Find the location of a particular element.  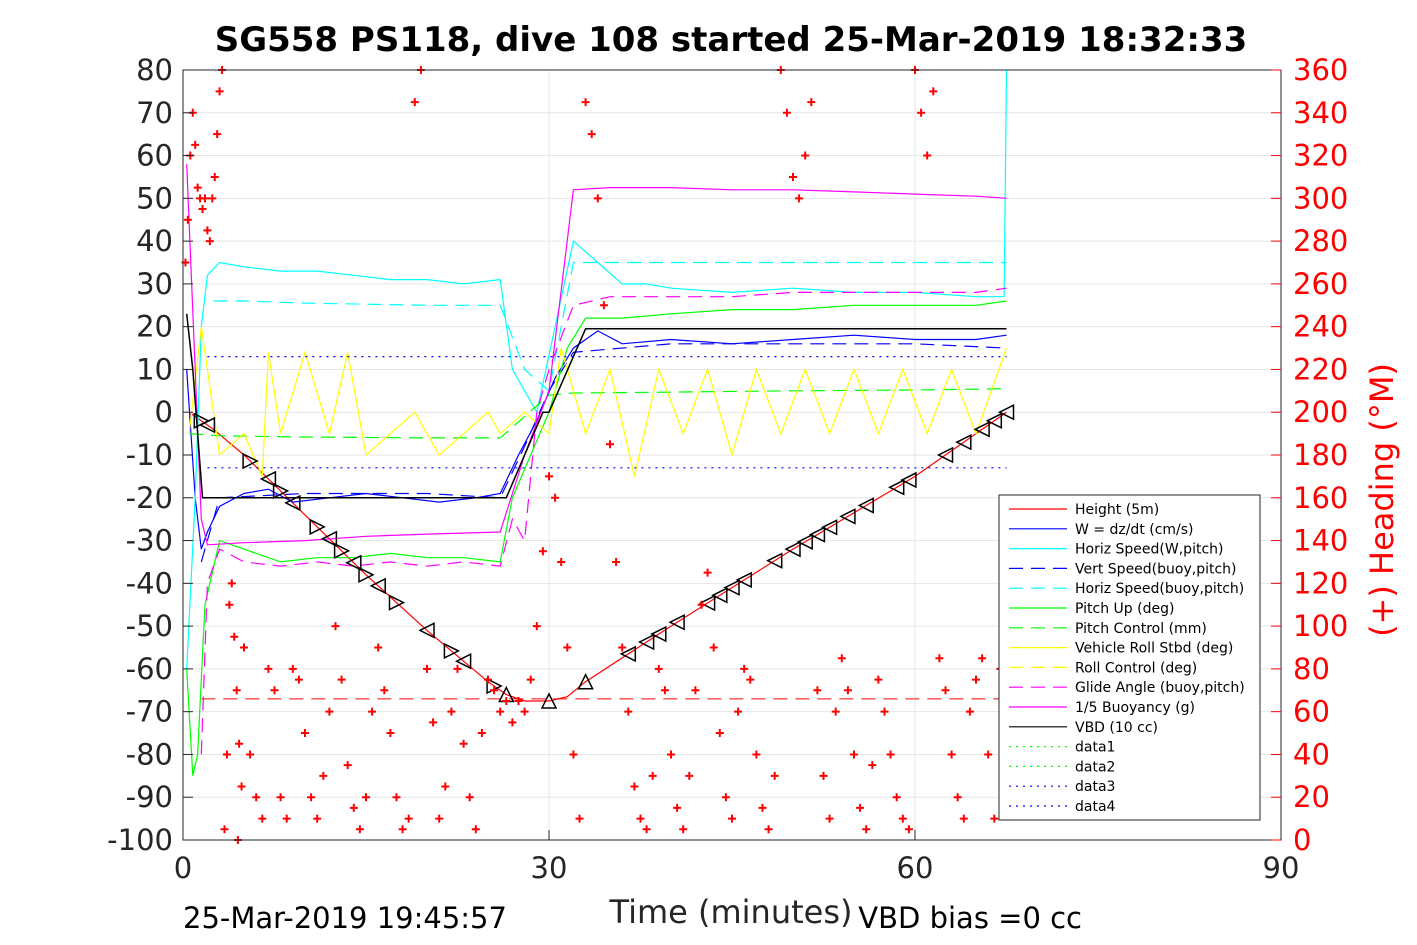

x-axis-label: Time (minutes) is located at coordinates (731, 912).